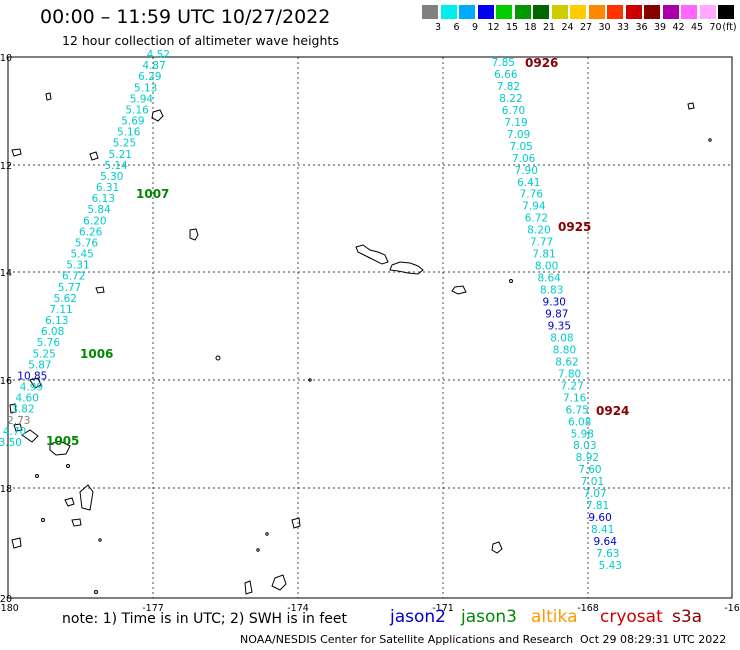  I want to click on legend-label: 18, so click(530, 27).